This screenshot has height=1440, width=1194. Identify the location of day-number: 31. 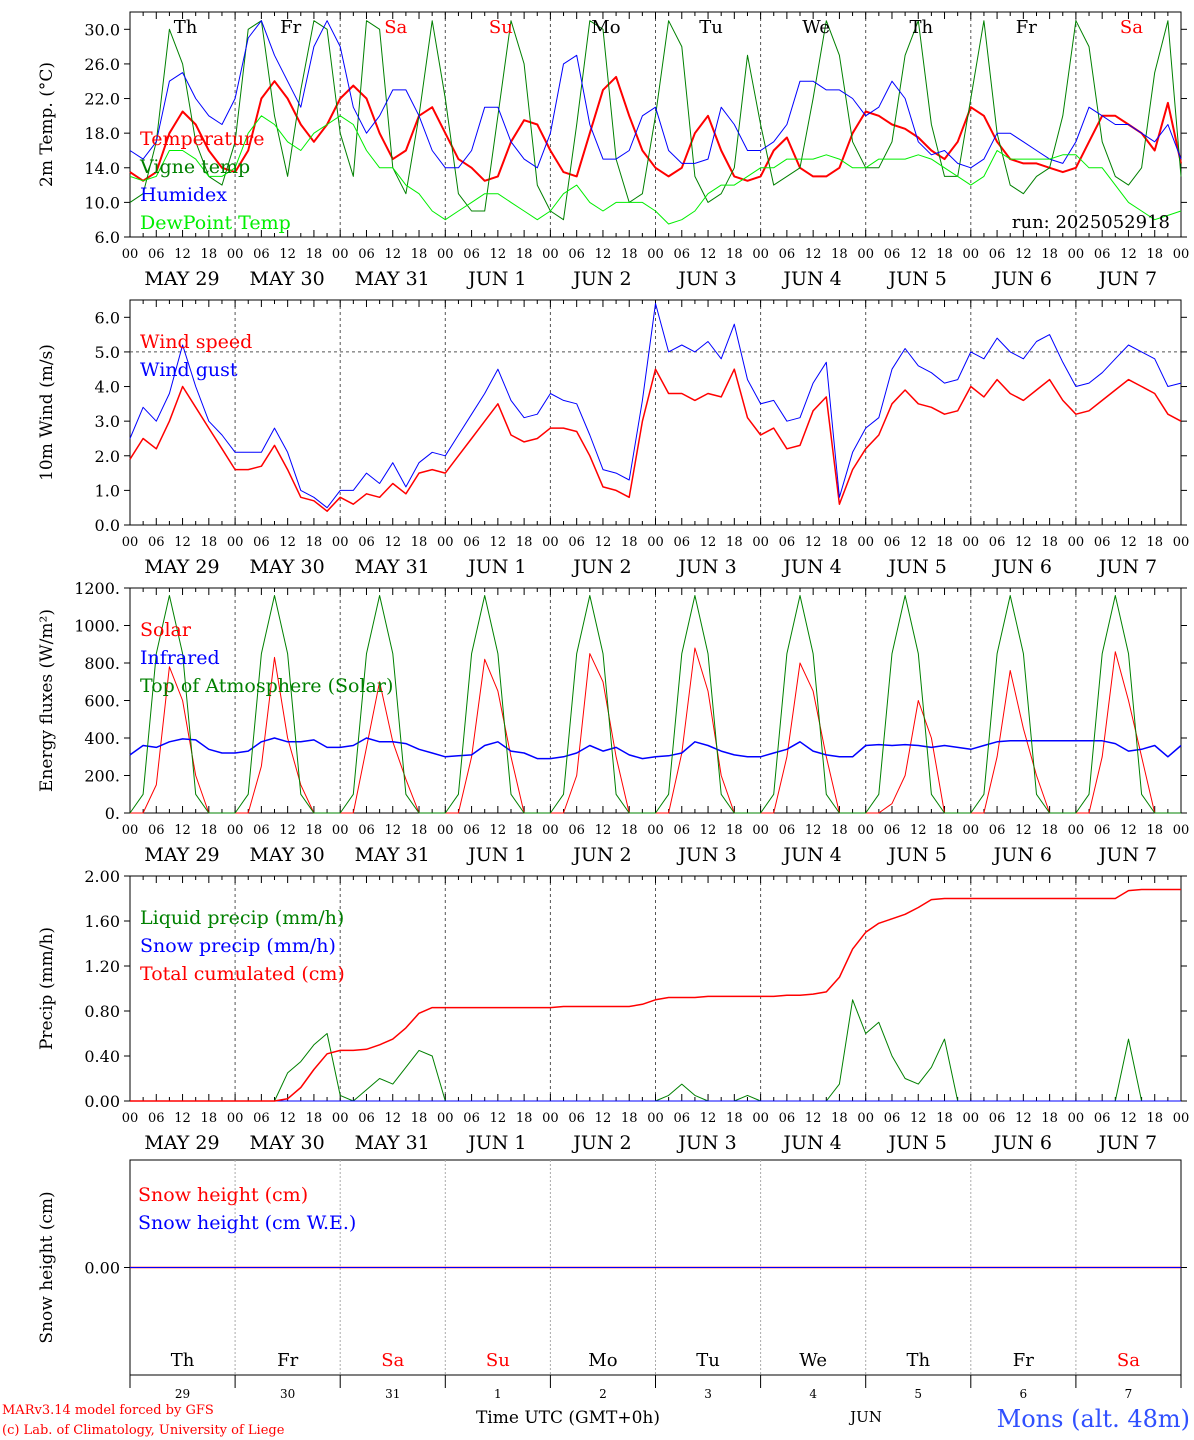
(392, 1394).